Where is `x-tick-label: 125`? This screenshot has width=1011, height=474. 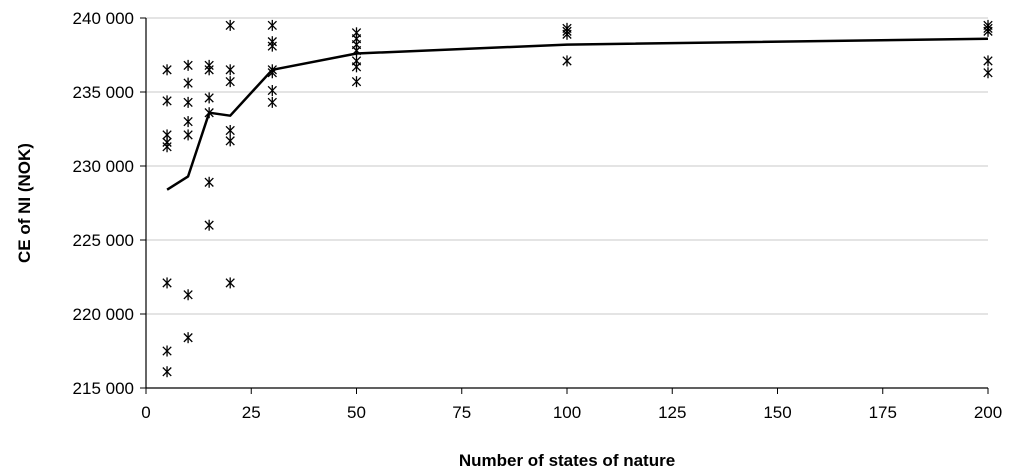
x-tick-label: 125 is located at coordinates (672, 412).